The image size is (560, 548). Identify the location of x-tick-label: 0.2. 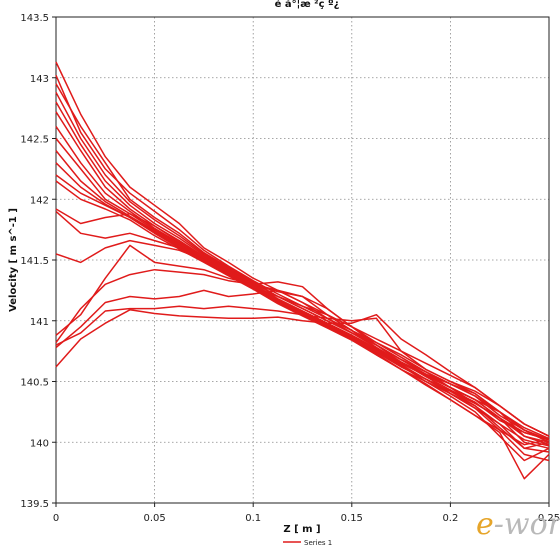
(450, 518).